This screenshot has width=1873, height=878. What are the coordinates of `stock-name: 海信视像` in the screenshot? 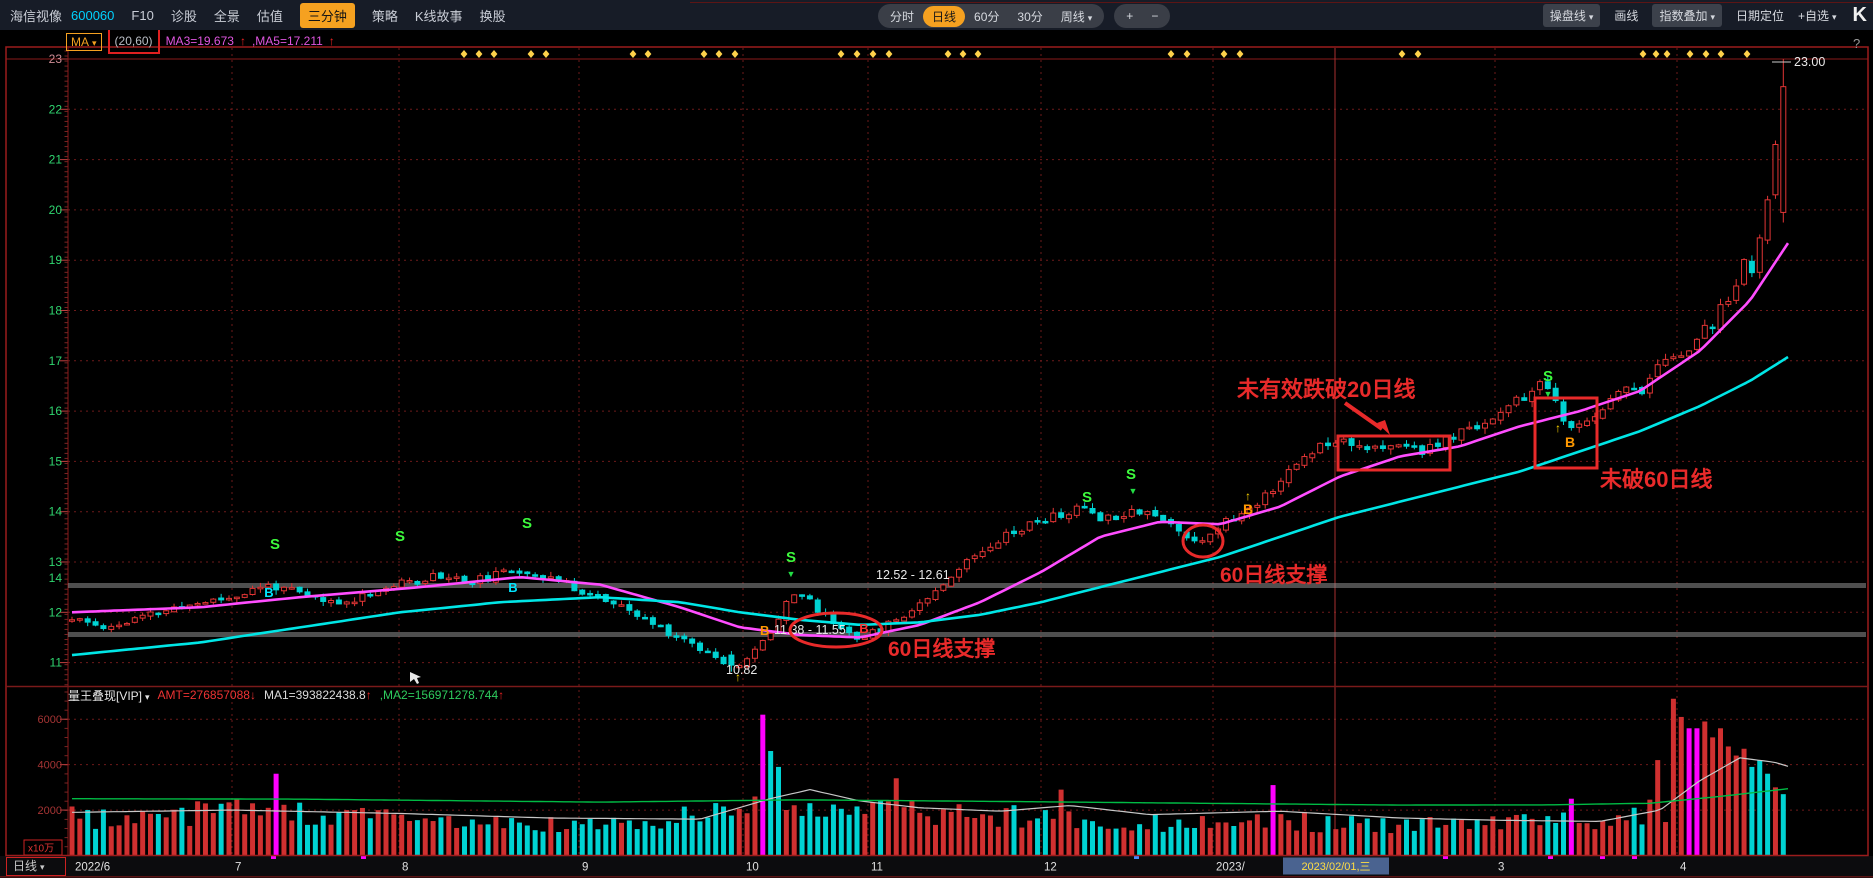 It's located at (36, 16).